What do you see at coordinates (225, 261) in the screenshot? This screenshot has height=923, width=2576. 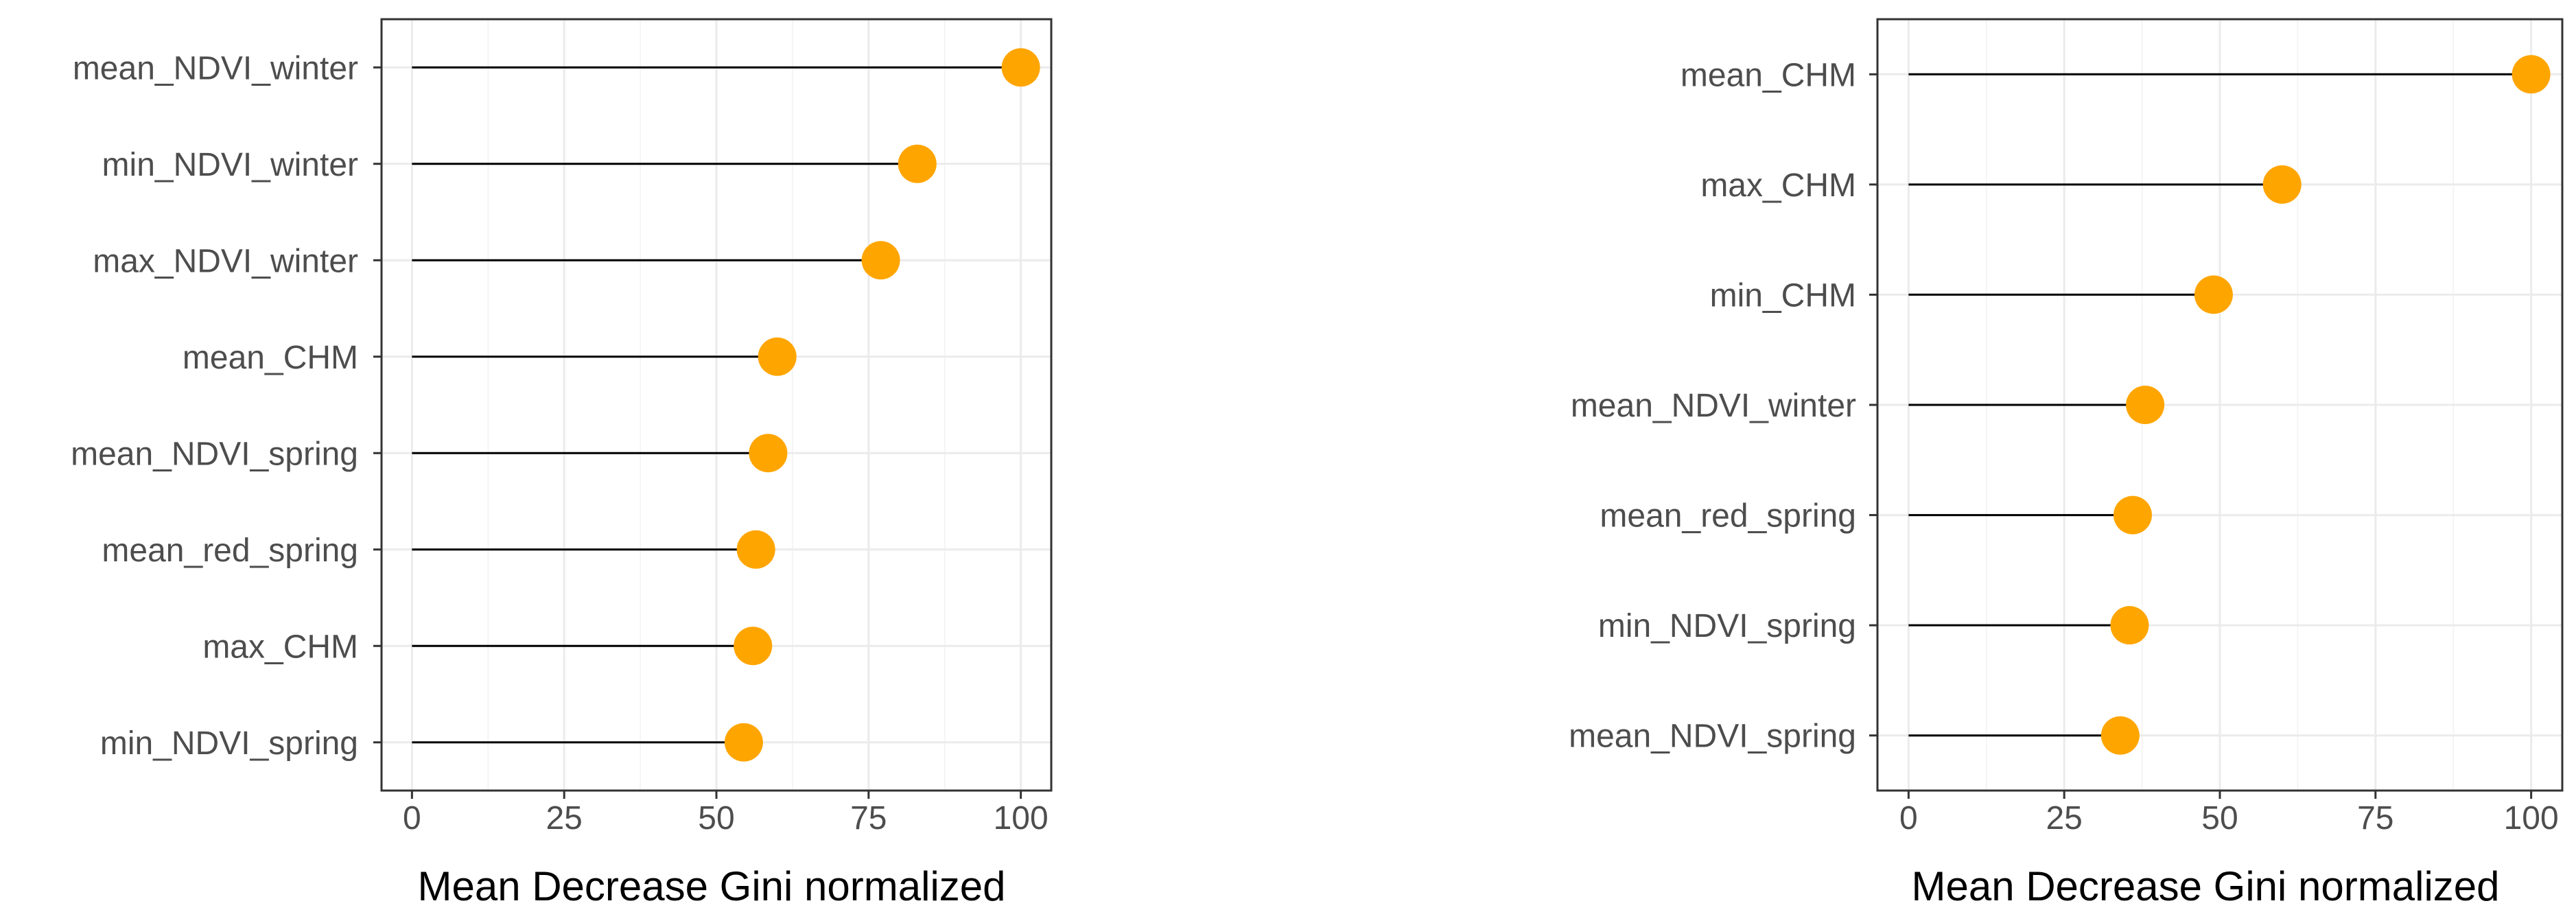 I see `y-tick-label: max_NDVI_winter` at bounding box center [225, 261].